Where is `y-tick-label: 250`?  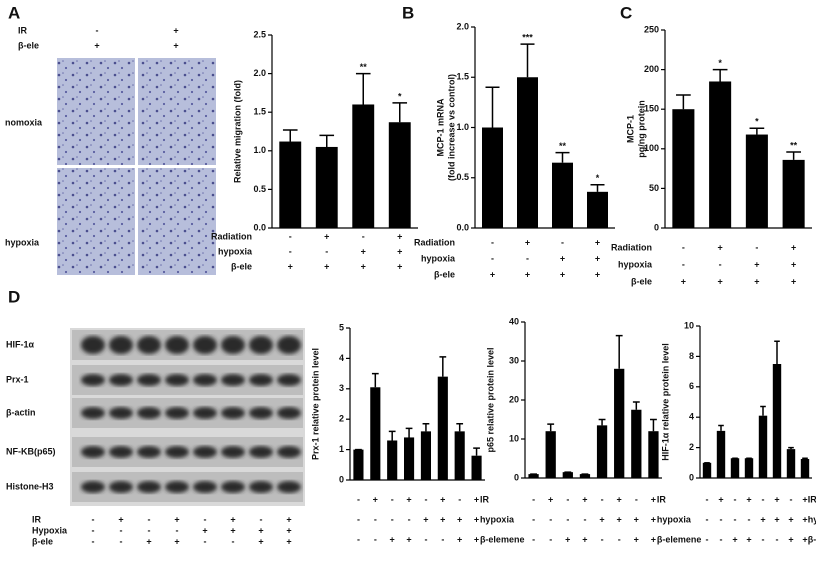 y-tick-label: 250 is located at coordinates (651, 29).